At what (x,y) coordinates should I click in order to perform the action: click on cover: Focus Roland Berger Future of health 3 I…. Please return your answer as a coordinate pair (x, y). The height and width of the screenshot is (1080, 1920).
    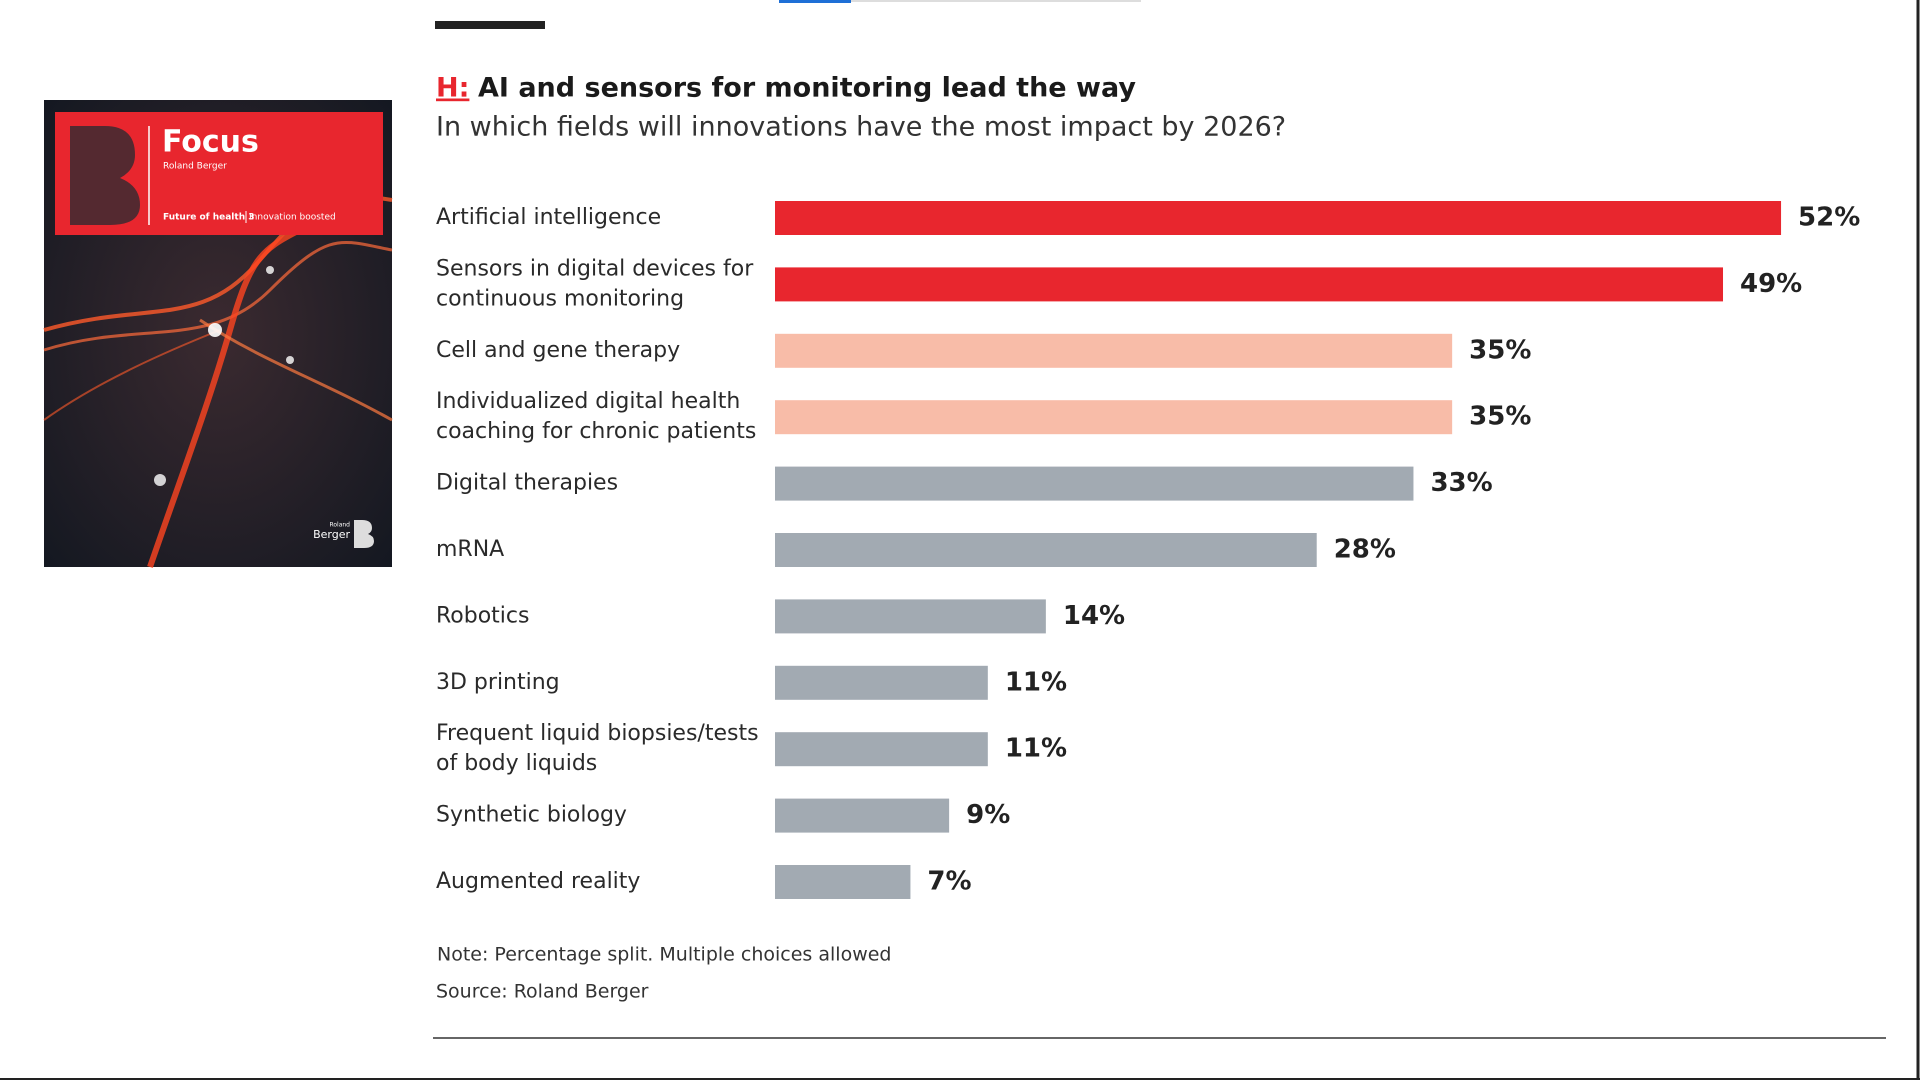
    Looking at the image, I should click on (218, 334).